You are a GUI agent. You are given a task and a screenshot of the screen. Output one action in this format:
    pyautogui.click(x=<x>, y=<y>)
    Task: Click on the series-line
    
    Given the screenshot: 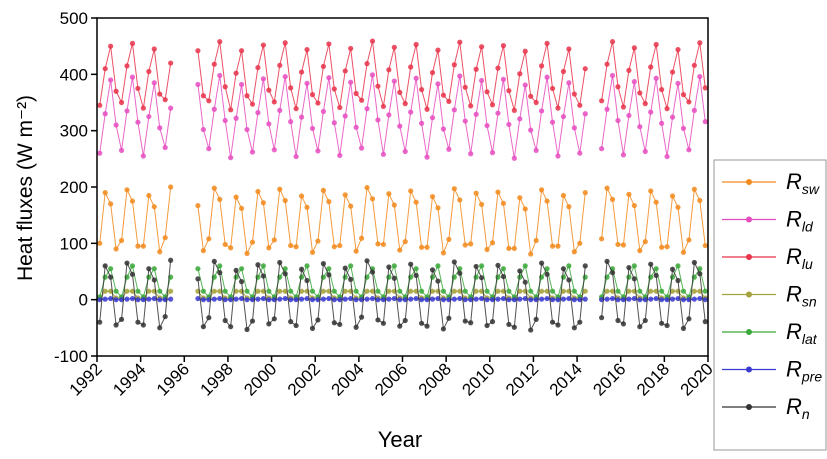 What is the action you would take?
    pyautogui.click(x=402, y=116)
    